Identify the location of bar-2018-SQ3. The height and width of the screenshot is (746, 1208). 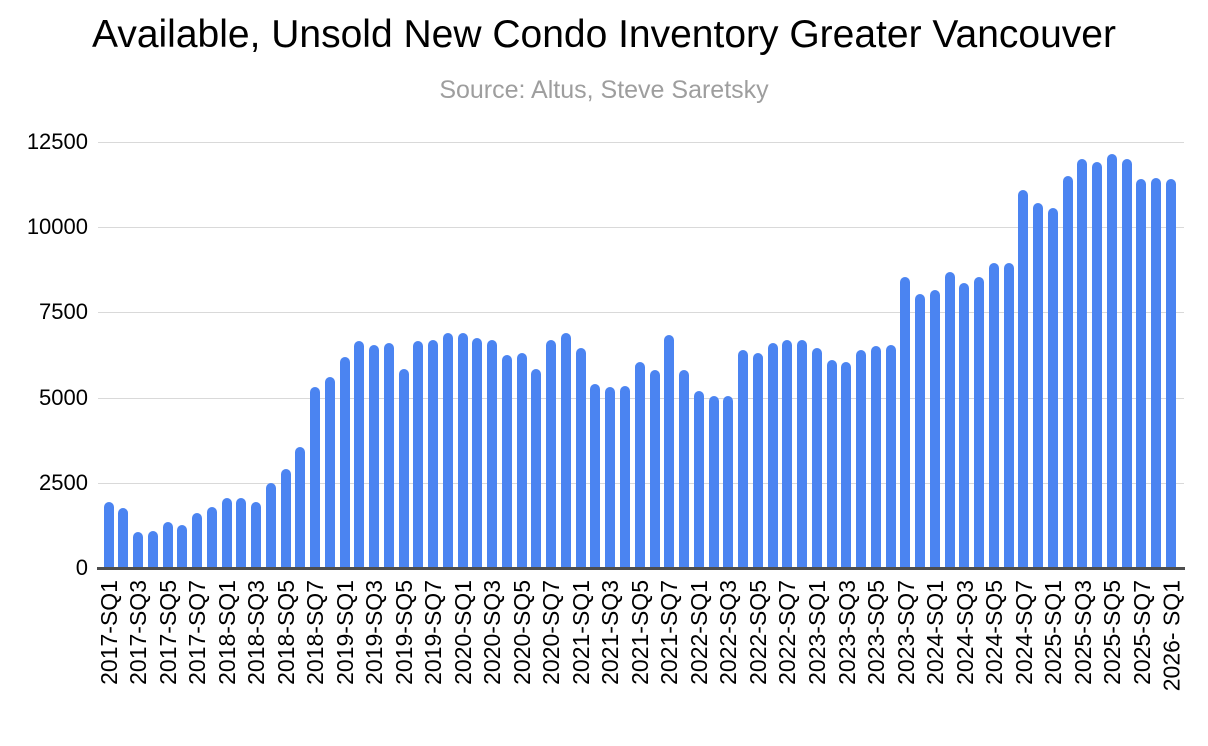
(256, 534).